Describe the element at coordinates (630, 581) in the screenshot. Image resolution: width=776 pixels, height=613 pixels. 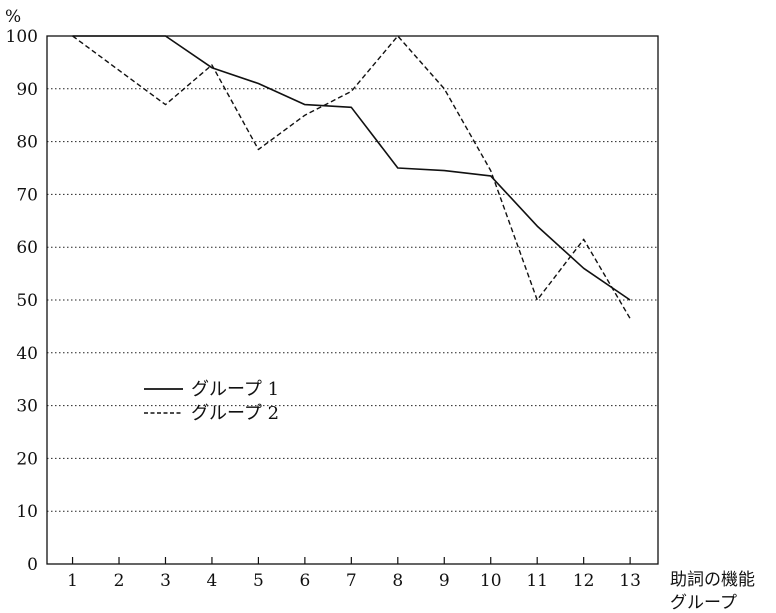
I see `x-tick-label-13: 13` at that location.